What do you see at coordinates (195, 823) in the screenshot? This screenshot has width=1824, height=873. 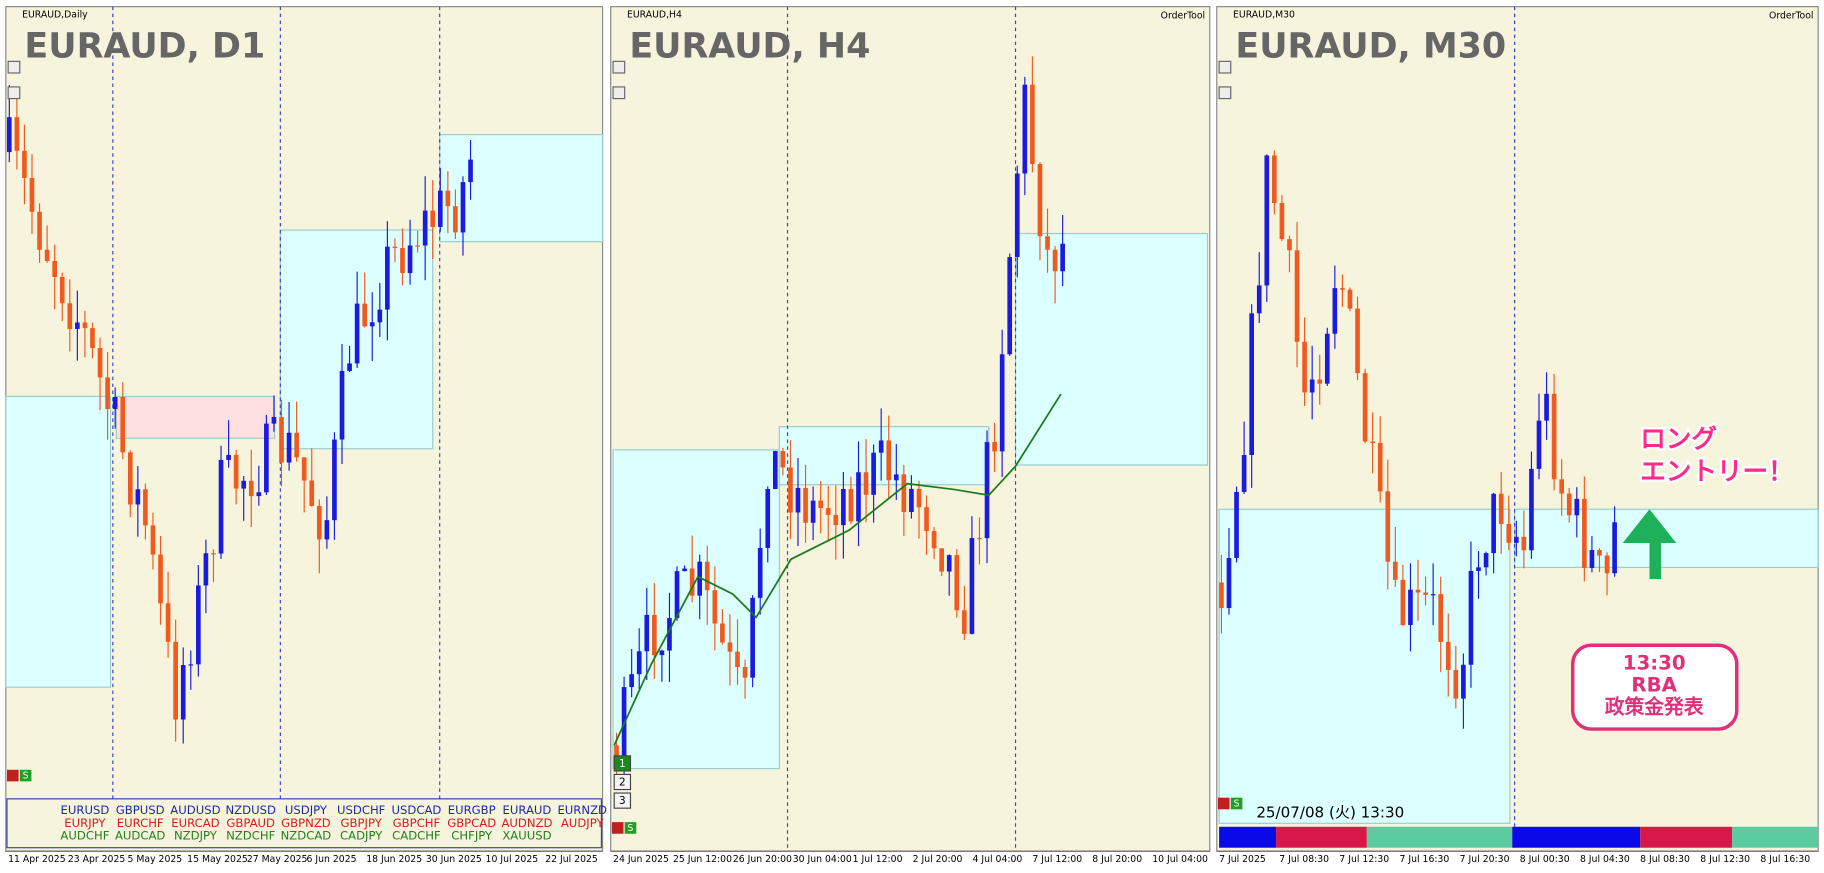 I see `symbol-button: EURCAD` at bounding box center [195, 823].